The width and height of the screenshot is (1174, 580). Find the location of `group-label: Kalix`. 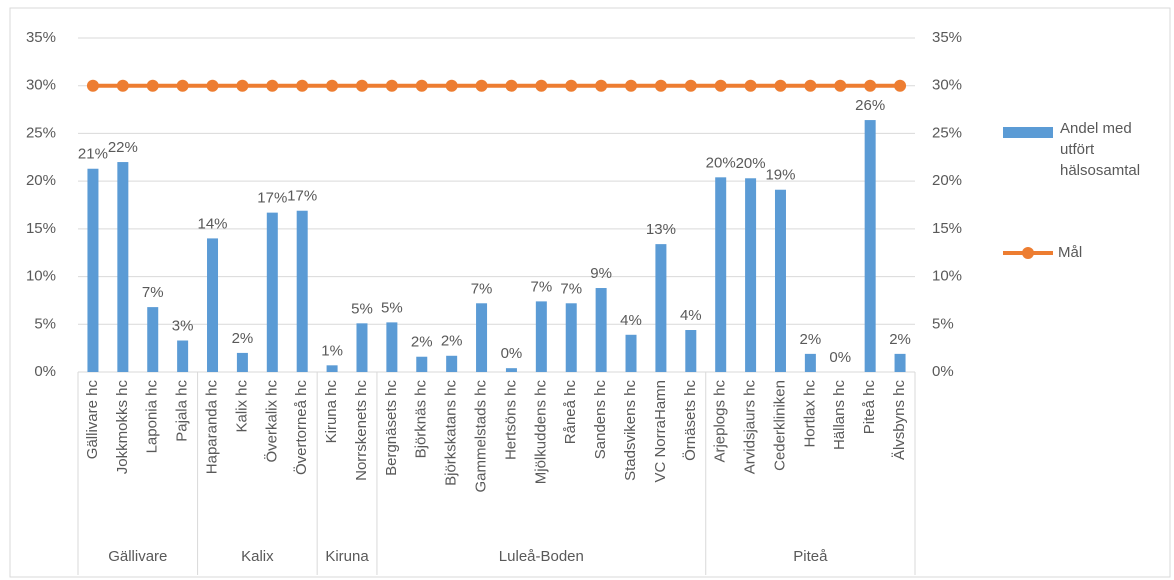

group-label: Kalix is located at coordinates (257, 556).